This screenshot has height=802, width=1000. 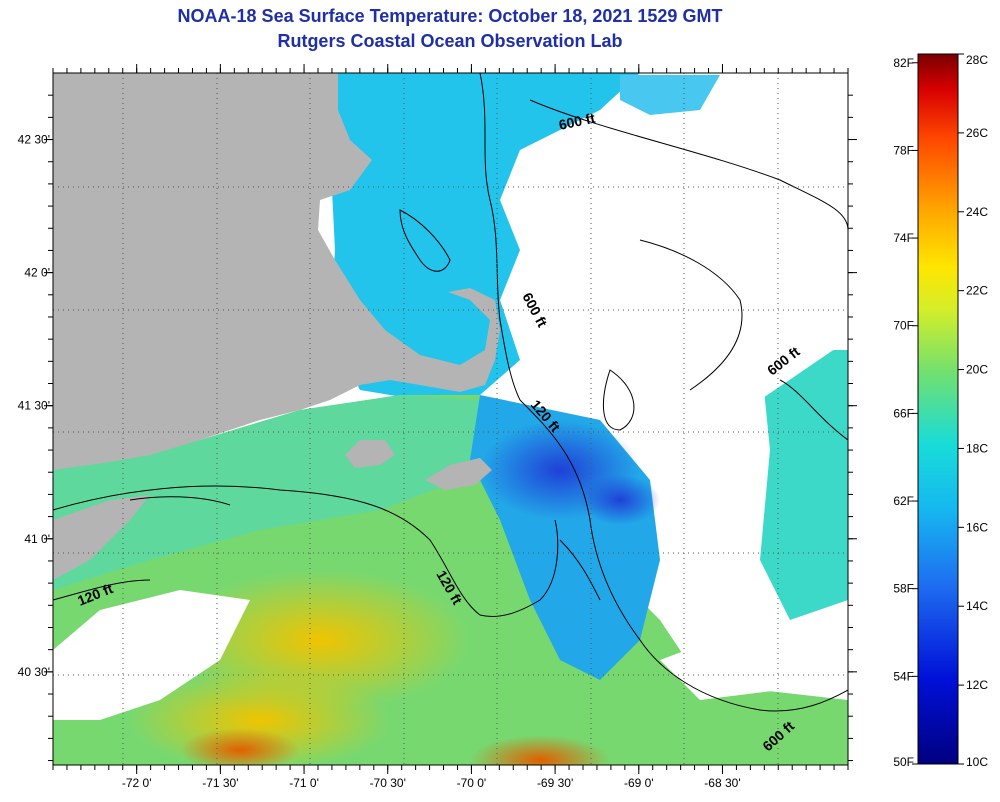 What do you see at coordinates (555, 783) in the screenshot?
I see `lon-tick-label: -69 30'` at bounding box center [555, 783].